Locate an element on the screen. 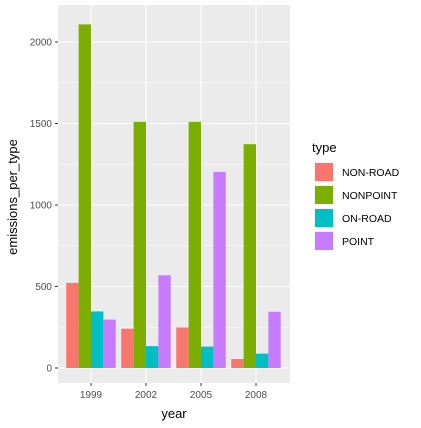  y-tick-label: 1000 is located at coordinates (41, 206).